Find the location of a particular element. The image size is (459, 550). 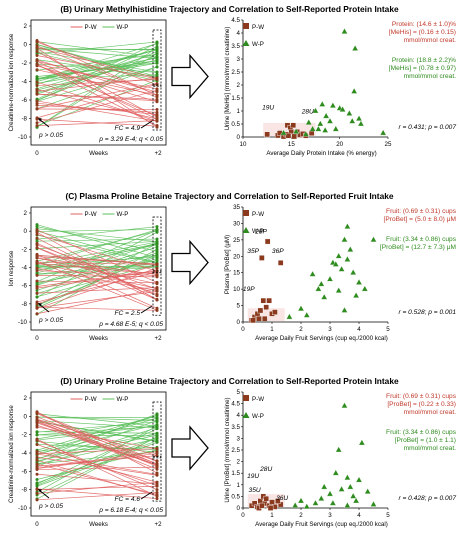

trajectory-lines is located at coordinates (97, 456).